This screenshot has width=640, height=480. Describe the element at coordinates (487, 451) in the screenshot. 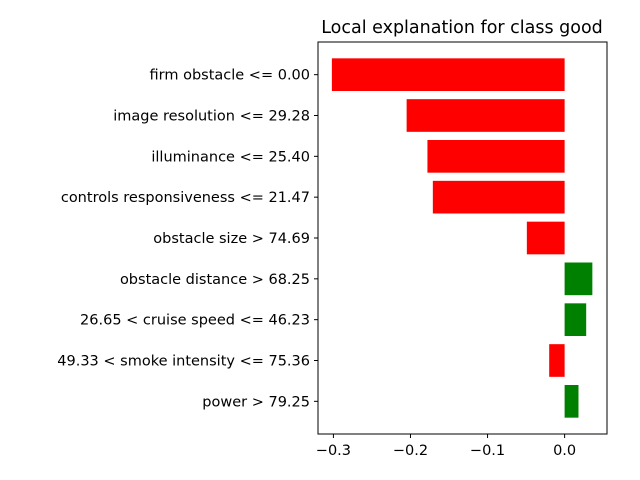

I see `x-tick-label: −0.1` at that location.